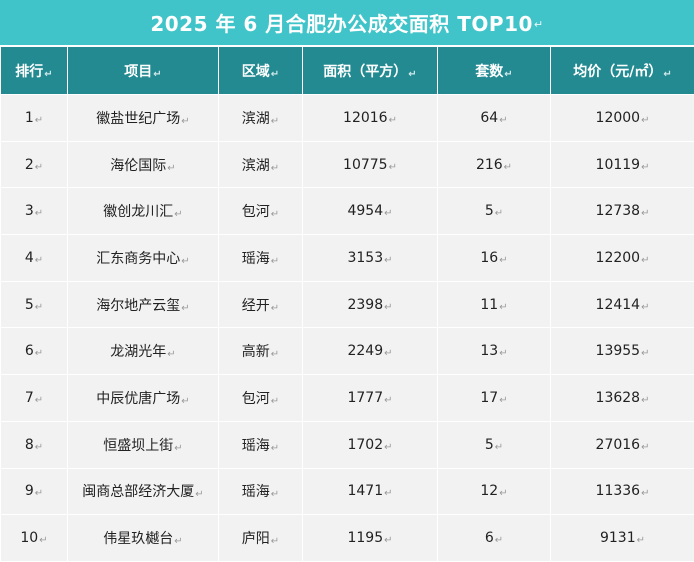  I want to click on cell-units: 11↵, so click(494, 304).